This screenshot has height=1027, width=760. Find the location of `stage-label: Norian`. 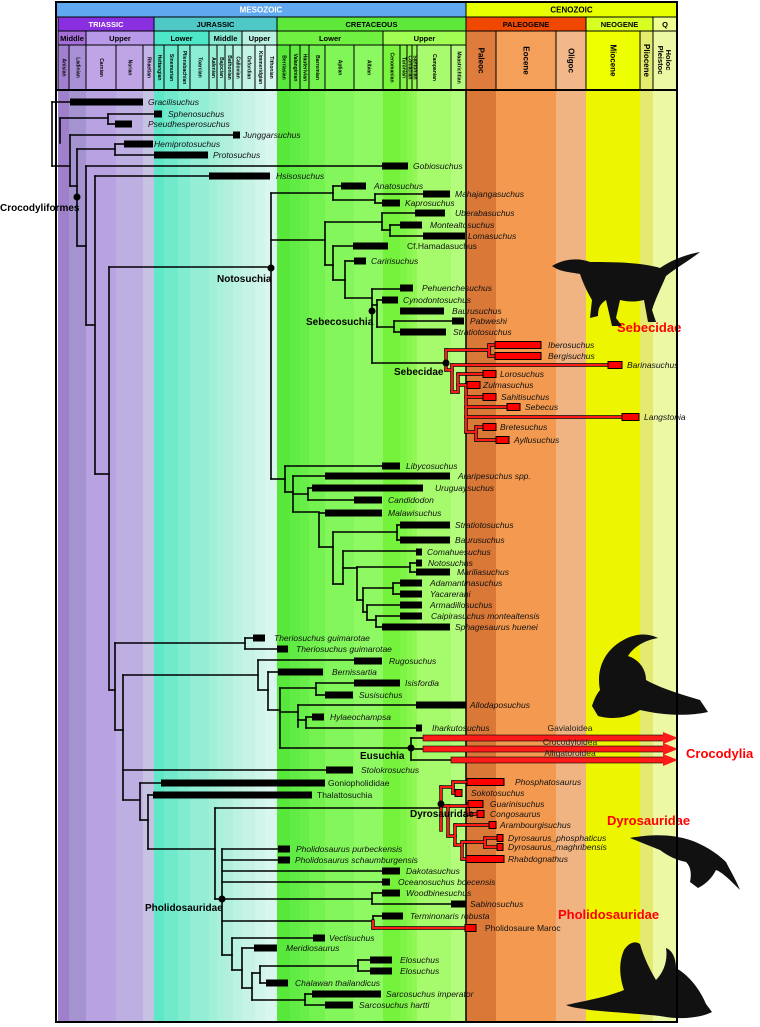

stage-label: Norian is located at coordinates (130, 68).